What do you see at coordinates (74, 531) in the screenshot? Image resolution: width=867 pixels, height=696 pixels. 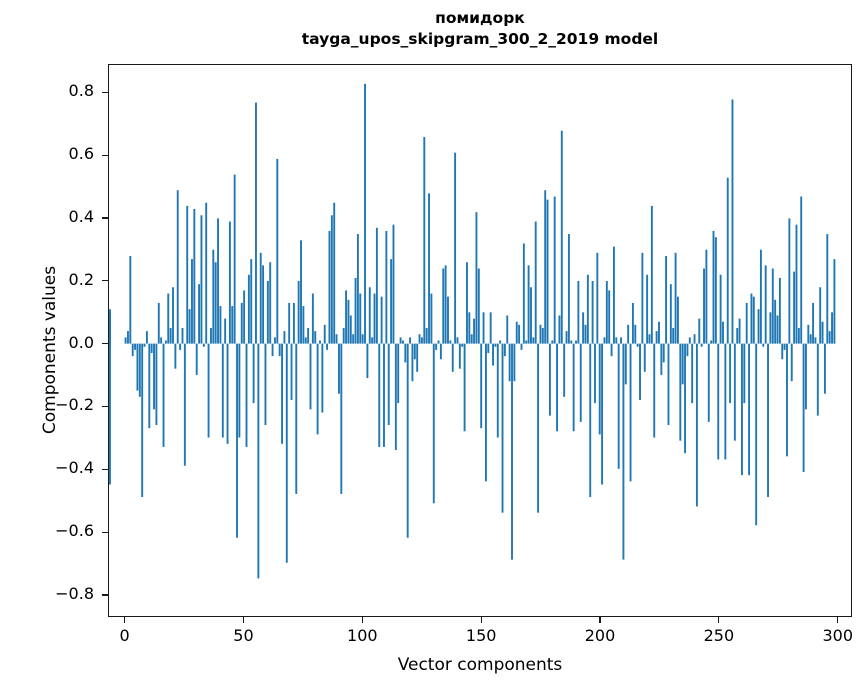 I see `y-tick-label: −0.6` at bounding box center [74, 531].